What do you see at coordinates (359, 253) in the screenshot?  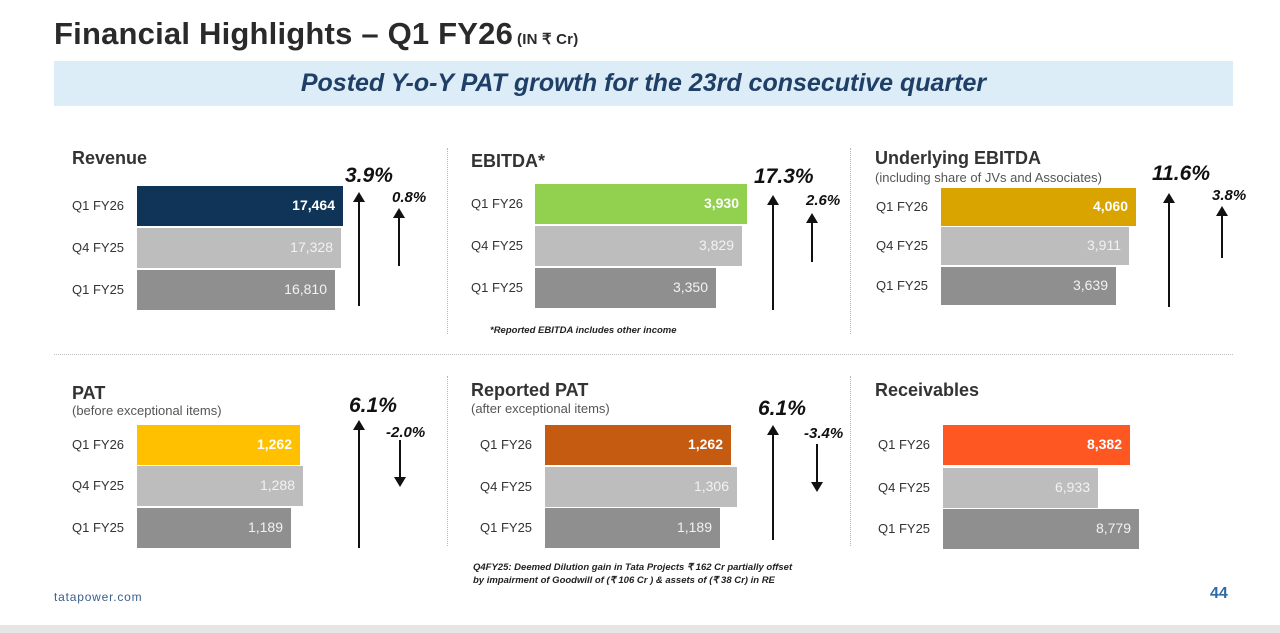 I see `revenue-yoy-arrow-icon-shaft` at bounding box center [359, 253].